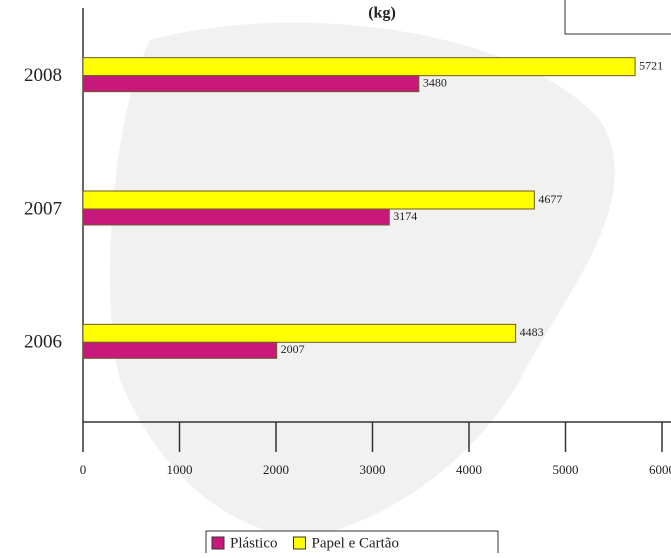  What do you see at coordinates (651, 65) in the screenshot?
I see `value-label: 5721` at bounding box center [651, 65].